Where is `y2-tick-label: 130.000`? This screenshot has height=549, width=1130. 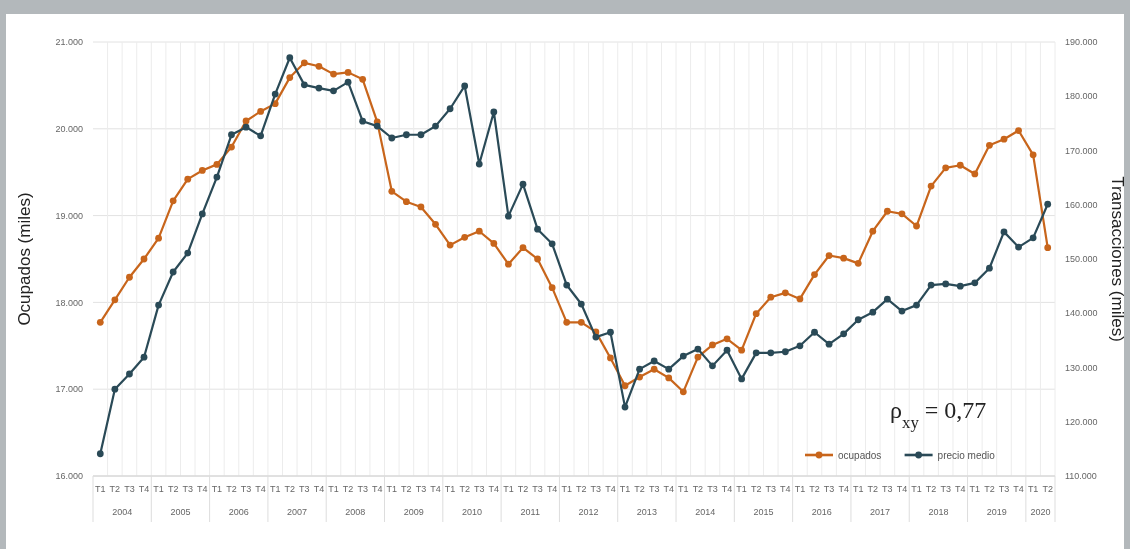
y2-tick-label: 130.000 is located at coordinates (1081, 367).